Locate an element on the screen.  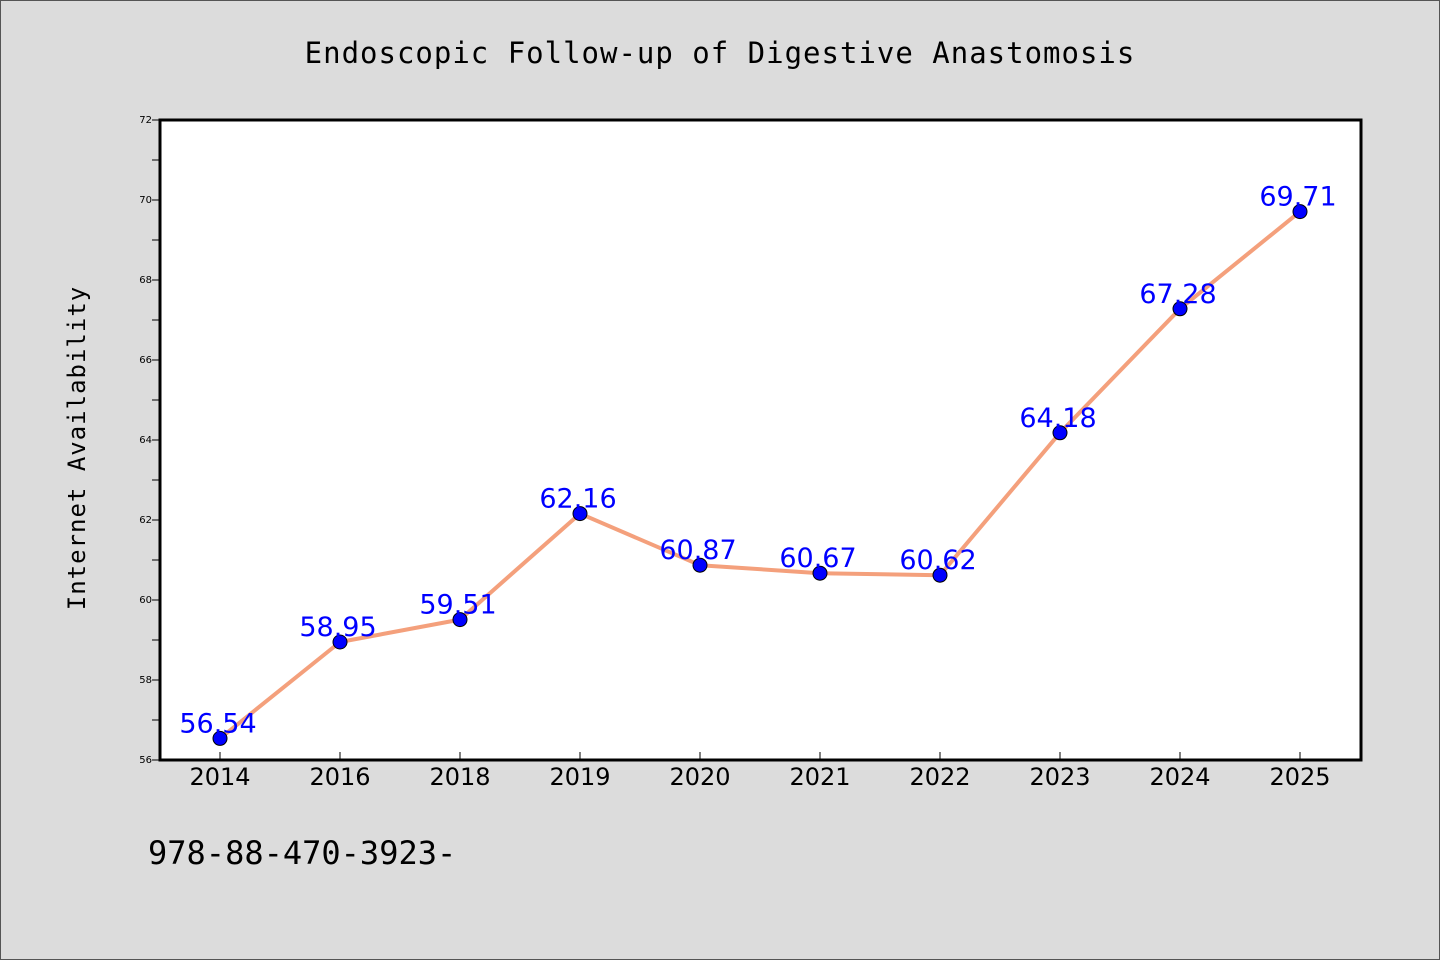
x-tick-label: 2020 is located at coordinates (699, 777).